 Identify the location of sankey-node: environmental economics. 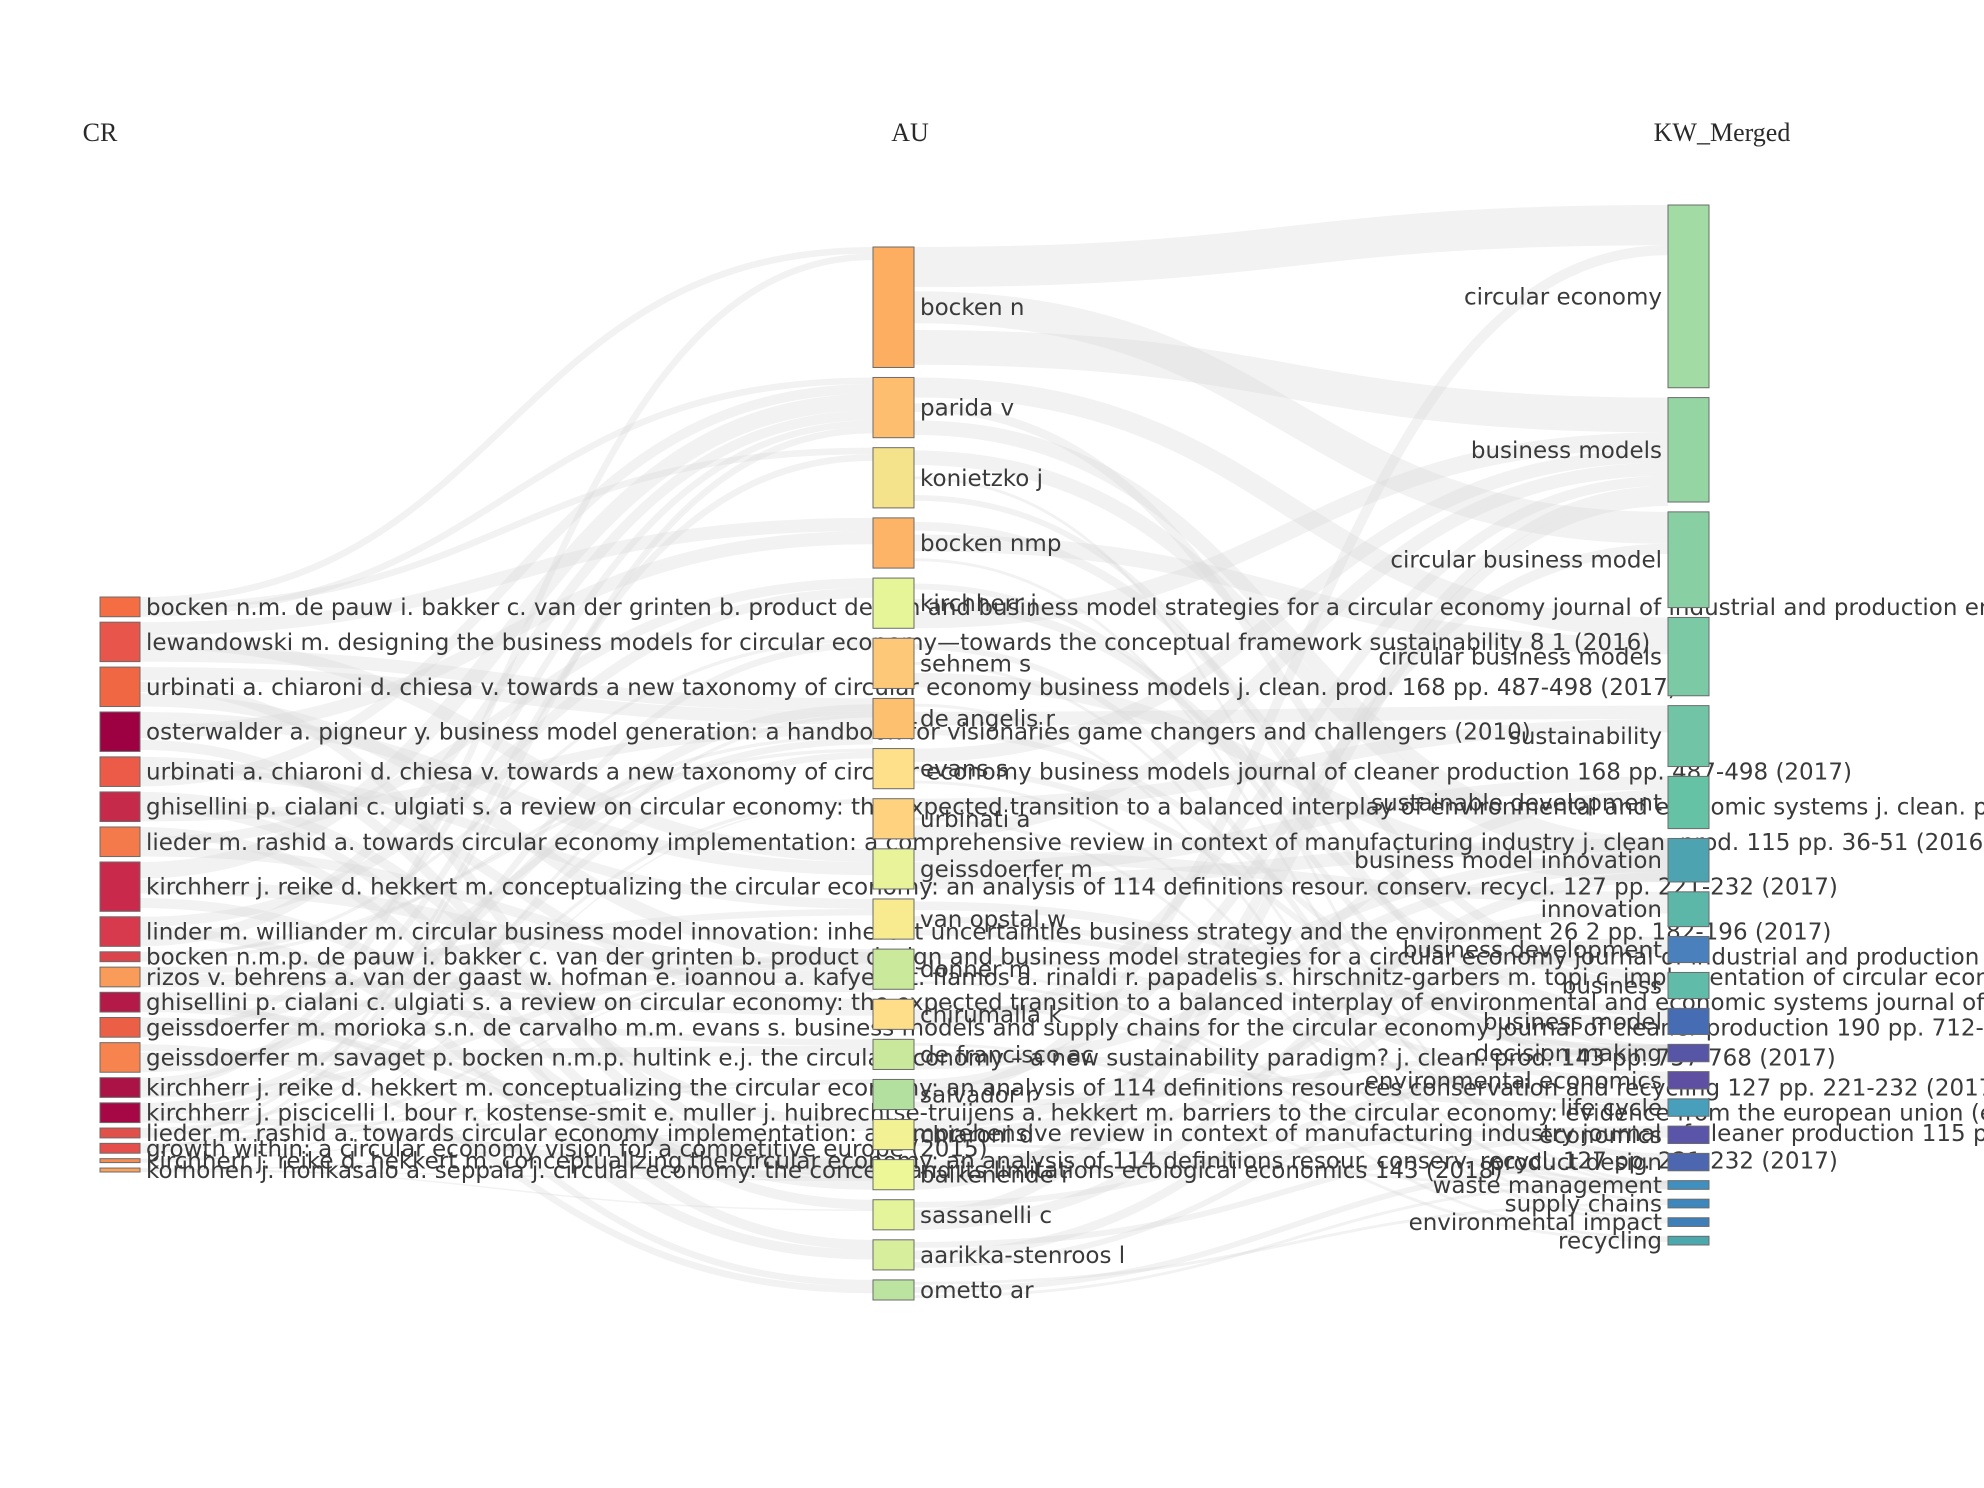
(1537, 1081).